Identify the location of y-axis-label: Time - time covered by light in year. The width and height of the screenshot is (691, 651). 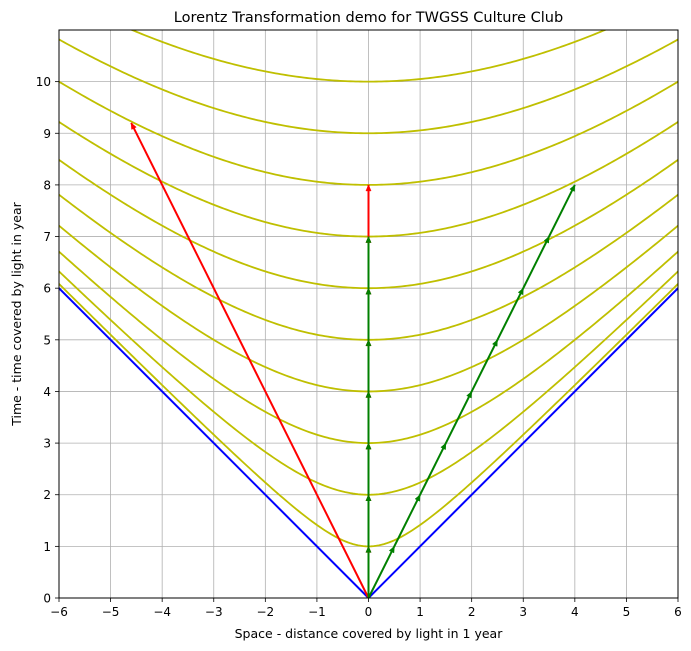
(16, 313).